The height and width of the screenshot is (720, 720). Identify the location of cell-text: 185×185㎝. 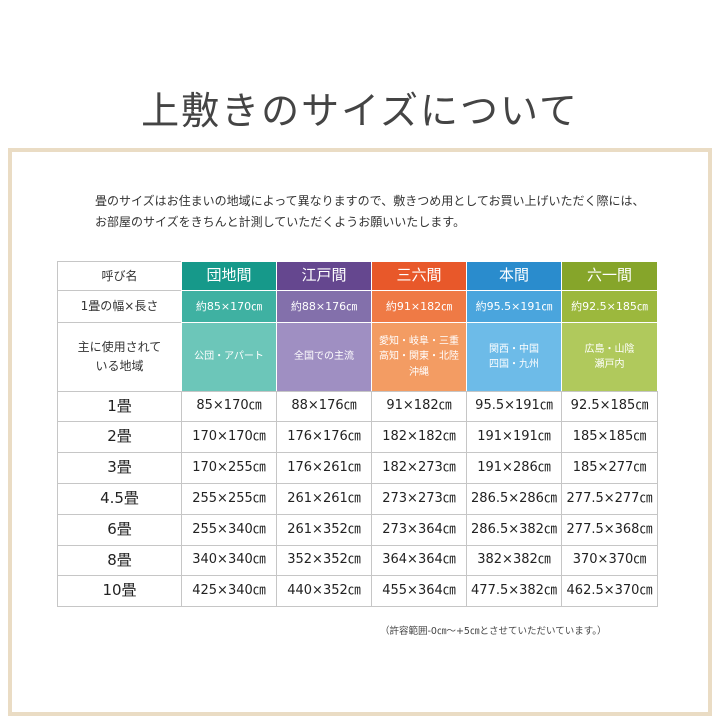
(609, 436).